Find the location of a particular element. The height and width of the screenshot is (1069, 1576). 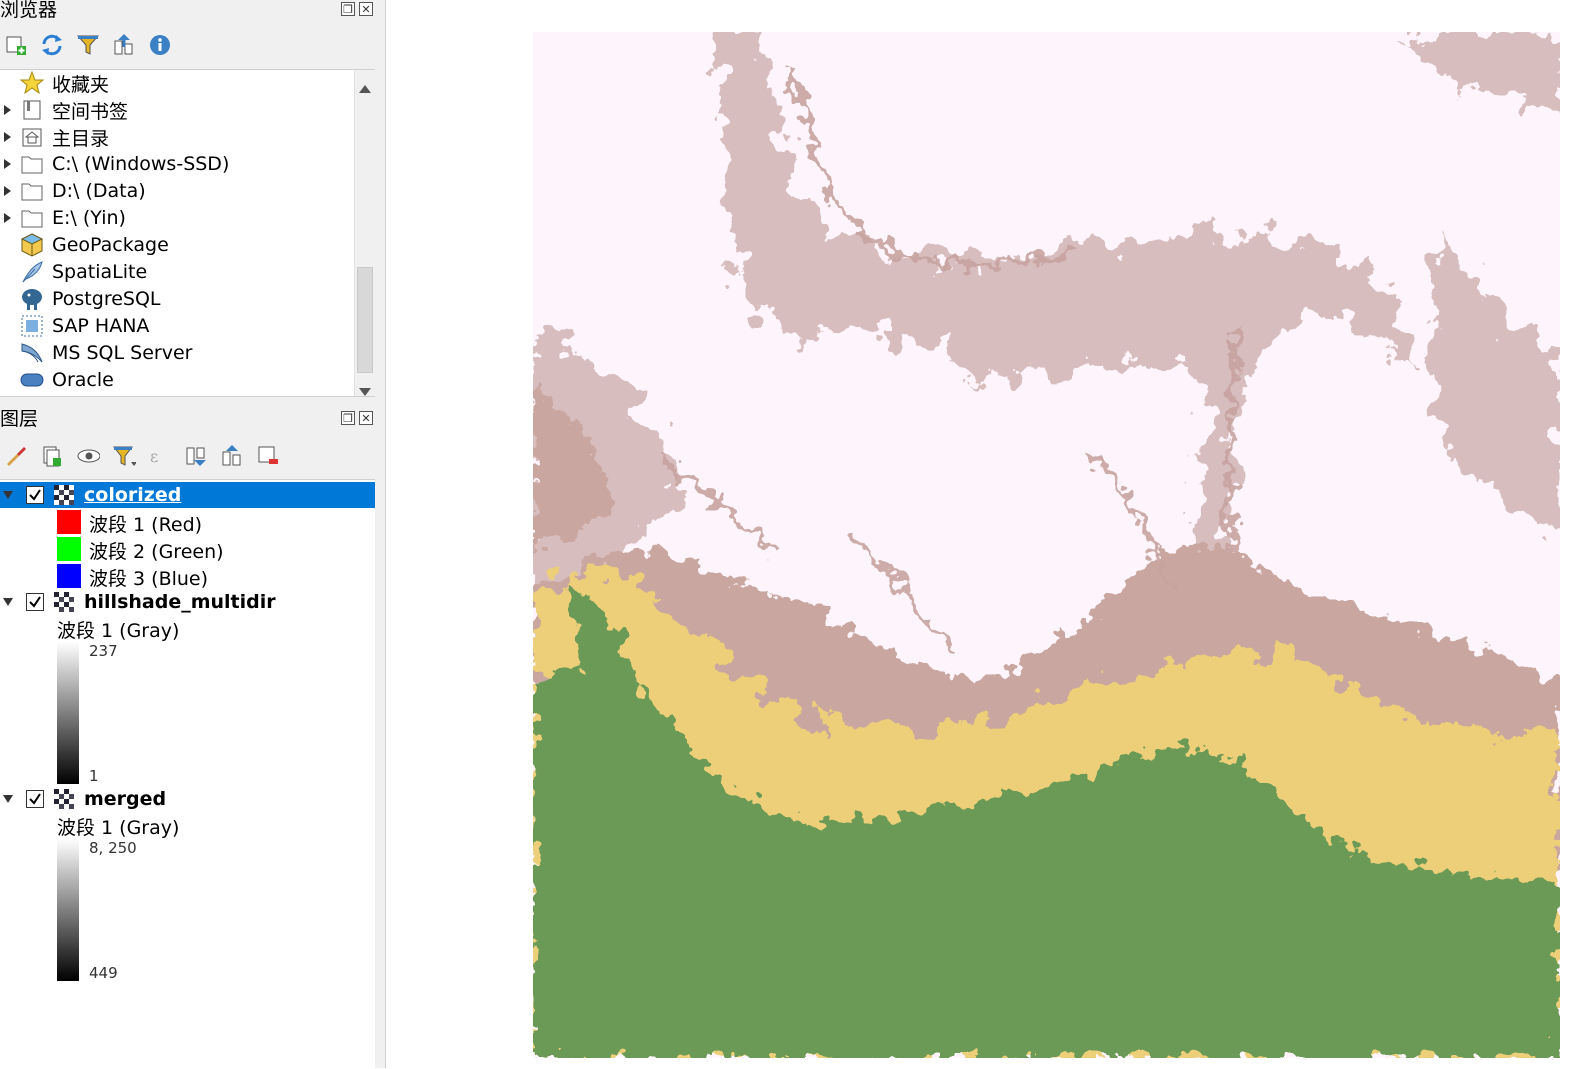

browser-item-drive-d: D:\ (Data) is located at coordinates (73, 191).